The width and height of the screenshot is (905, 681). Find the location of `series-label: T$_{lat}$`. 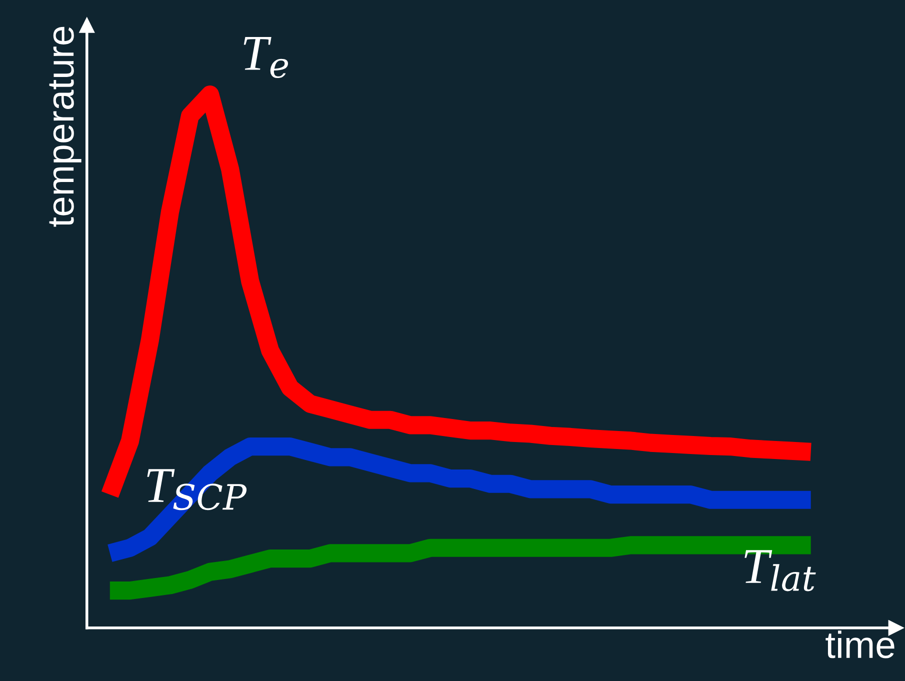

series-label: T$_{lat}$ is located at coordinates (780, 571).